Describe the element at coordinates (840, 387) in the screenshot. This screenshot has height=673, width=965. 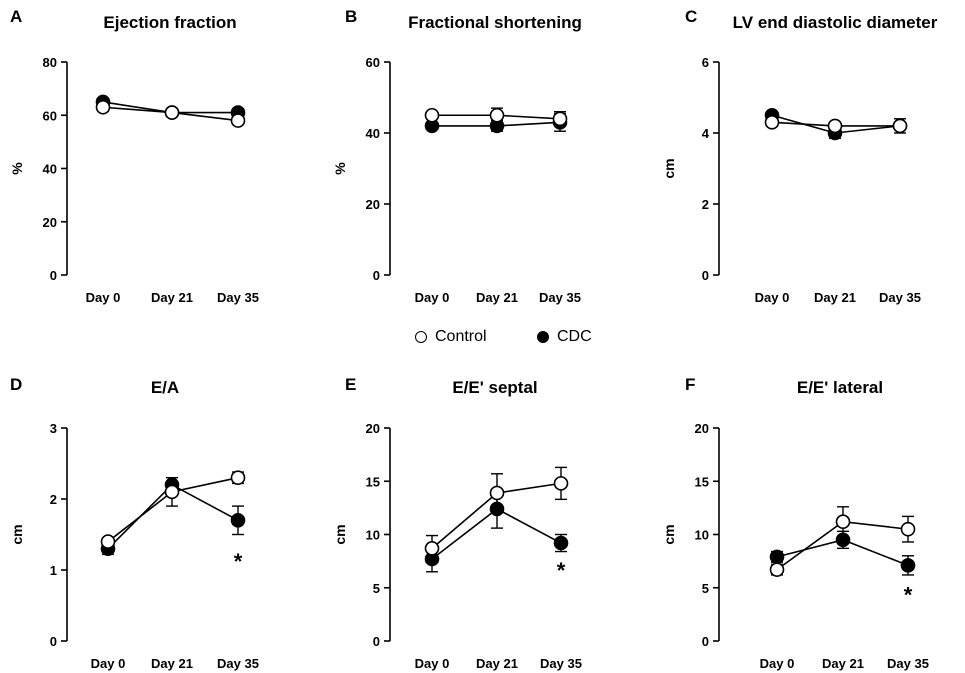
I see `panel-f-title: E/E' lateral` at that location.